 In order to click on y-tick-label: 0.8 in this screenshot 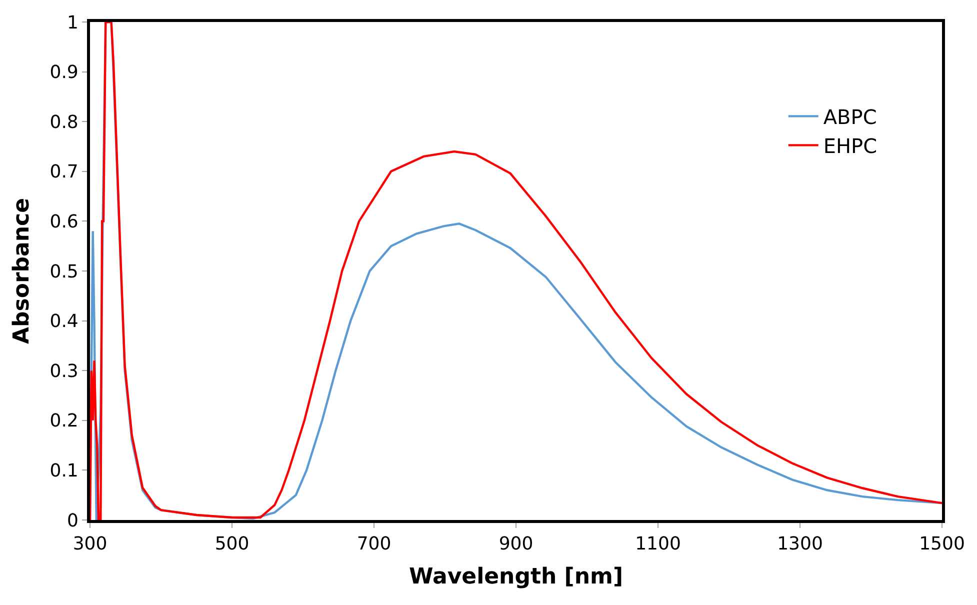, I will do `click(64, 122)`.